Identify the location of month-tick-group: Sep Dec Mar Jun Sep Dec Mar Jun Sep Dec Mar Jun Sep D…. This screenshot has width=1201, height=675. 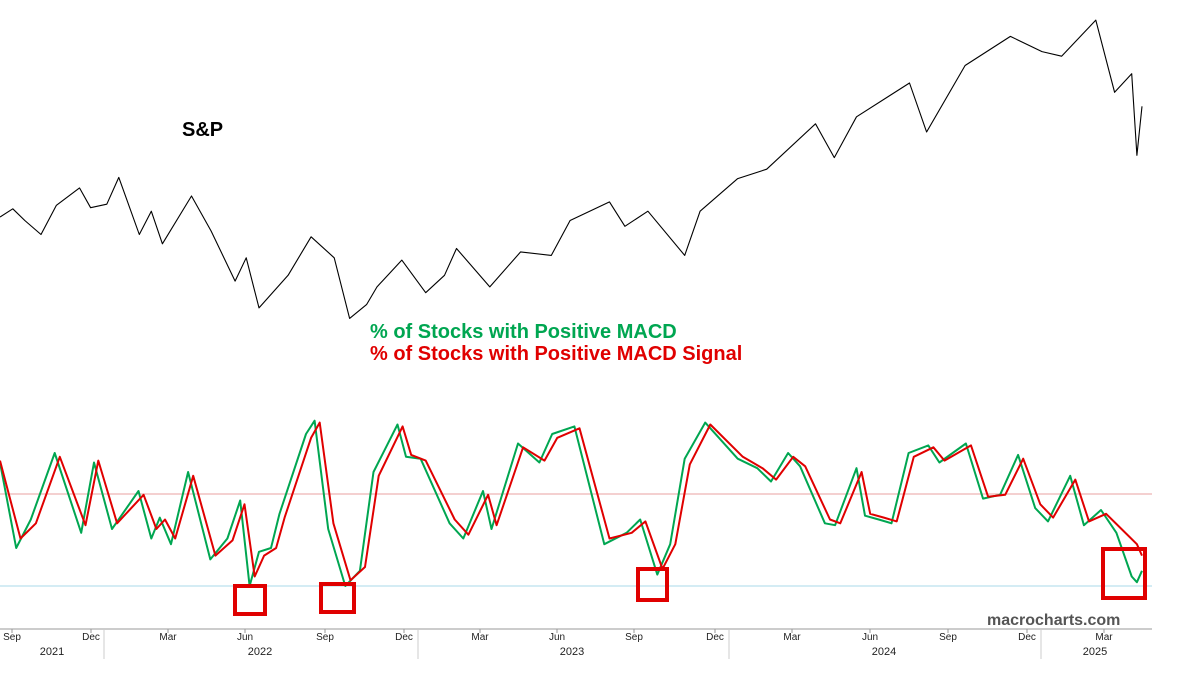
(558, 636).